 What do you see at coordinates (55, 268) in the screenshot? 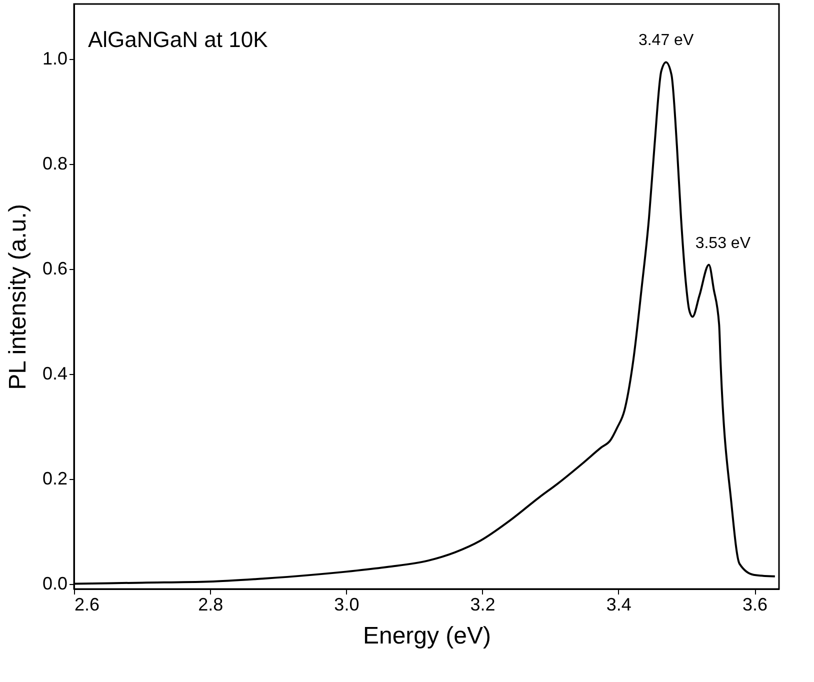
I see `y-tick-label: 0.6` at bounding box center [55, 268].